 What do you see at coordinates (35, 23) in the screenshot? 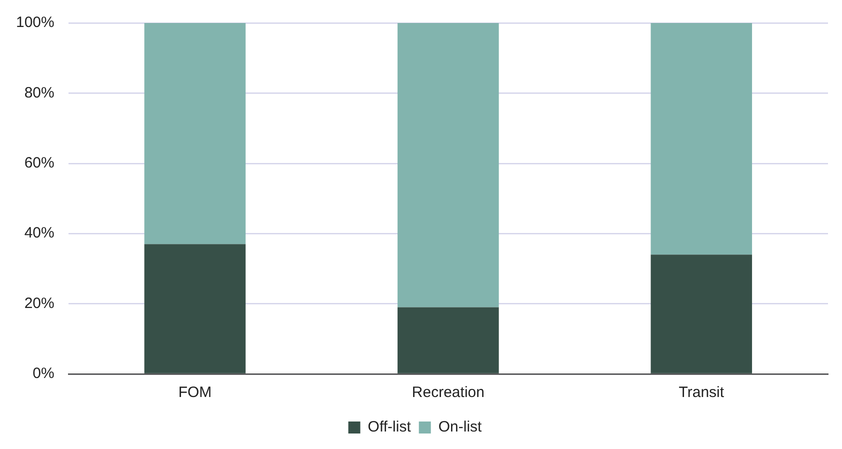
I see `y-tick-label: 100%` at bounding box center [35, 23].